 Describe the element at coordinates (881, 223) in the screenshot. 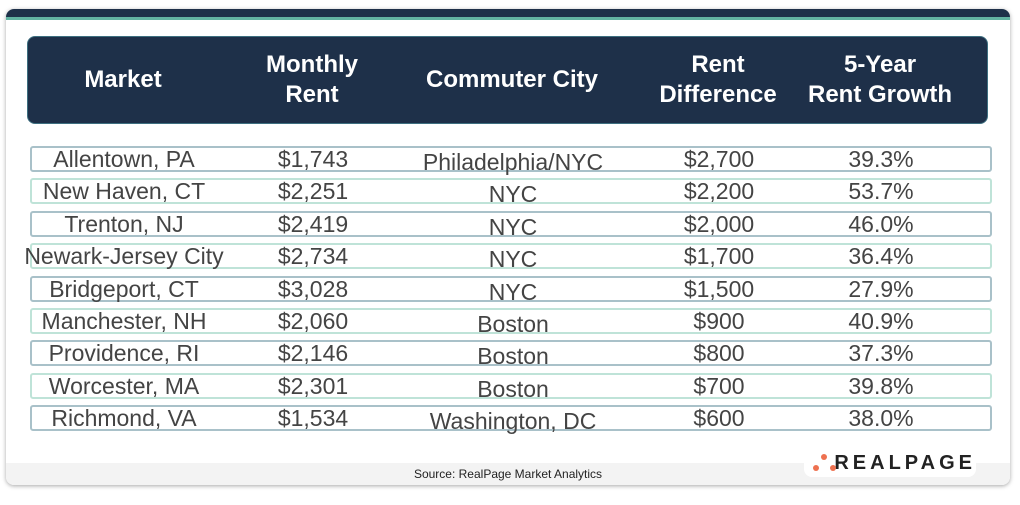

I see `table-cell: 46.0%` at that location.